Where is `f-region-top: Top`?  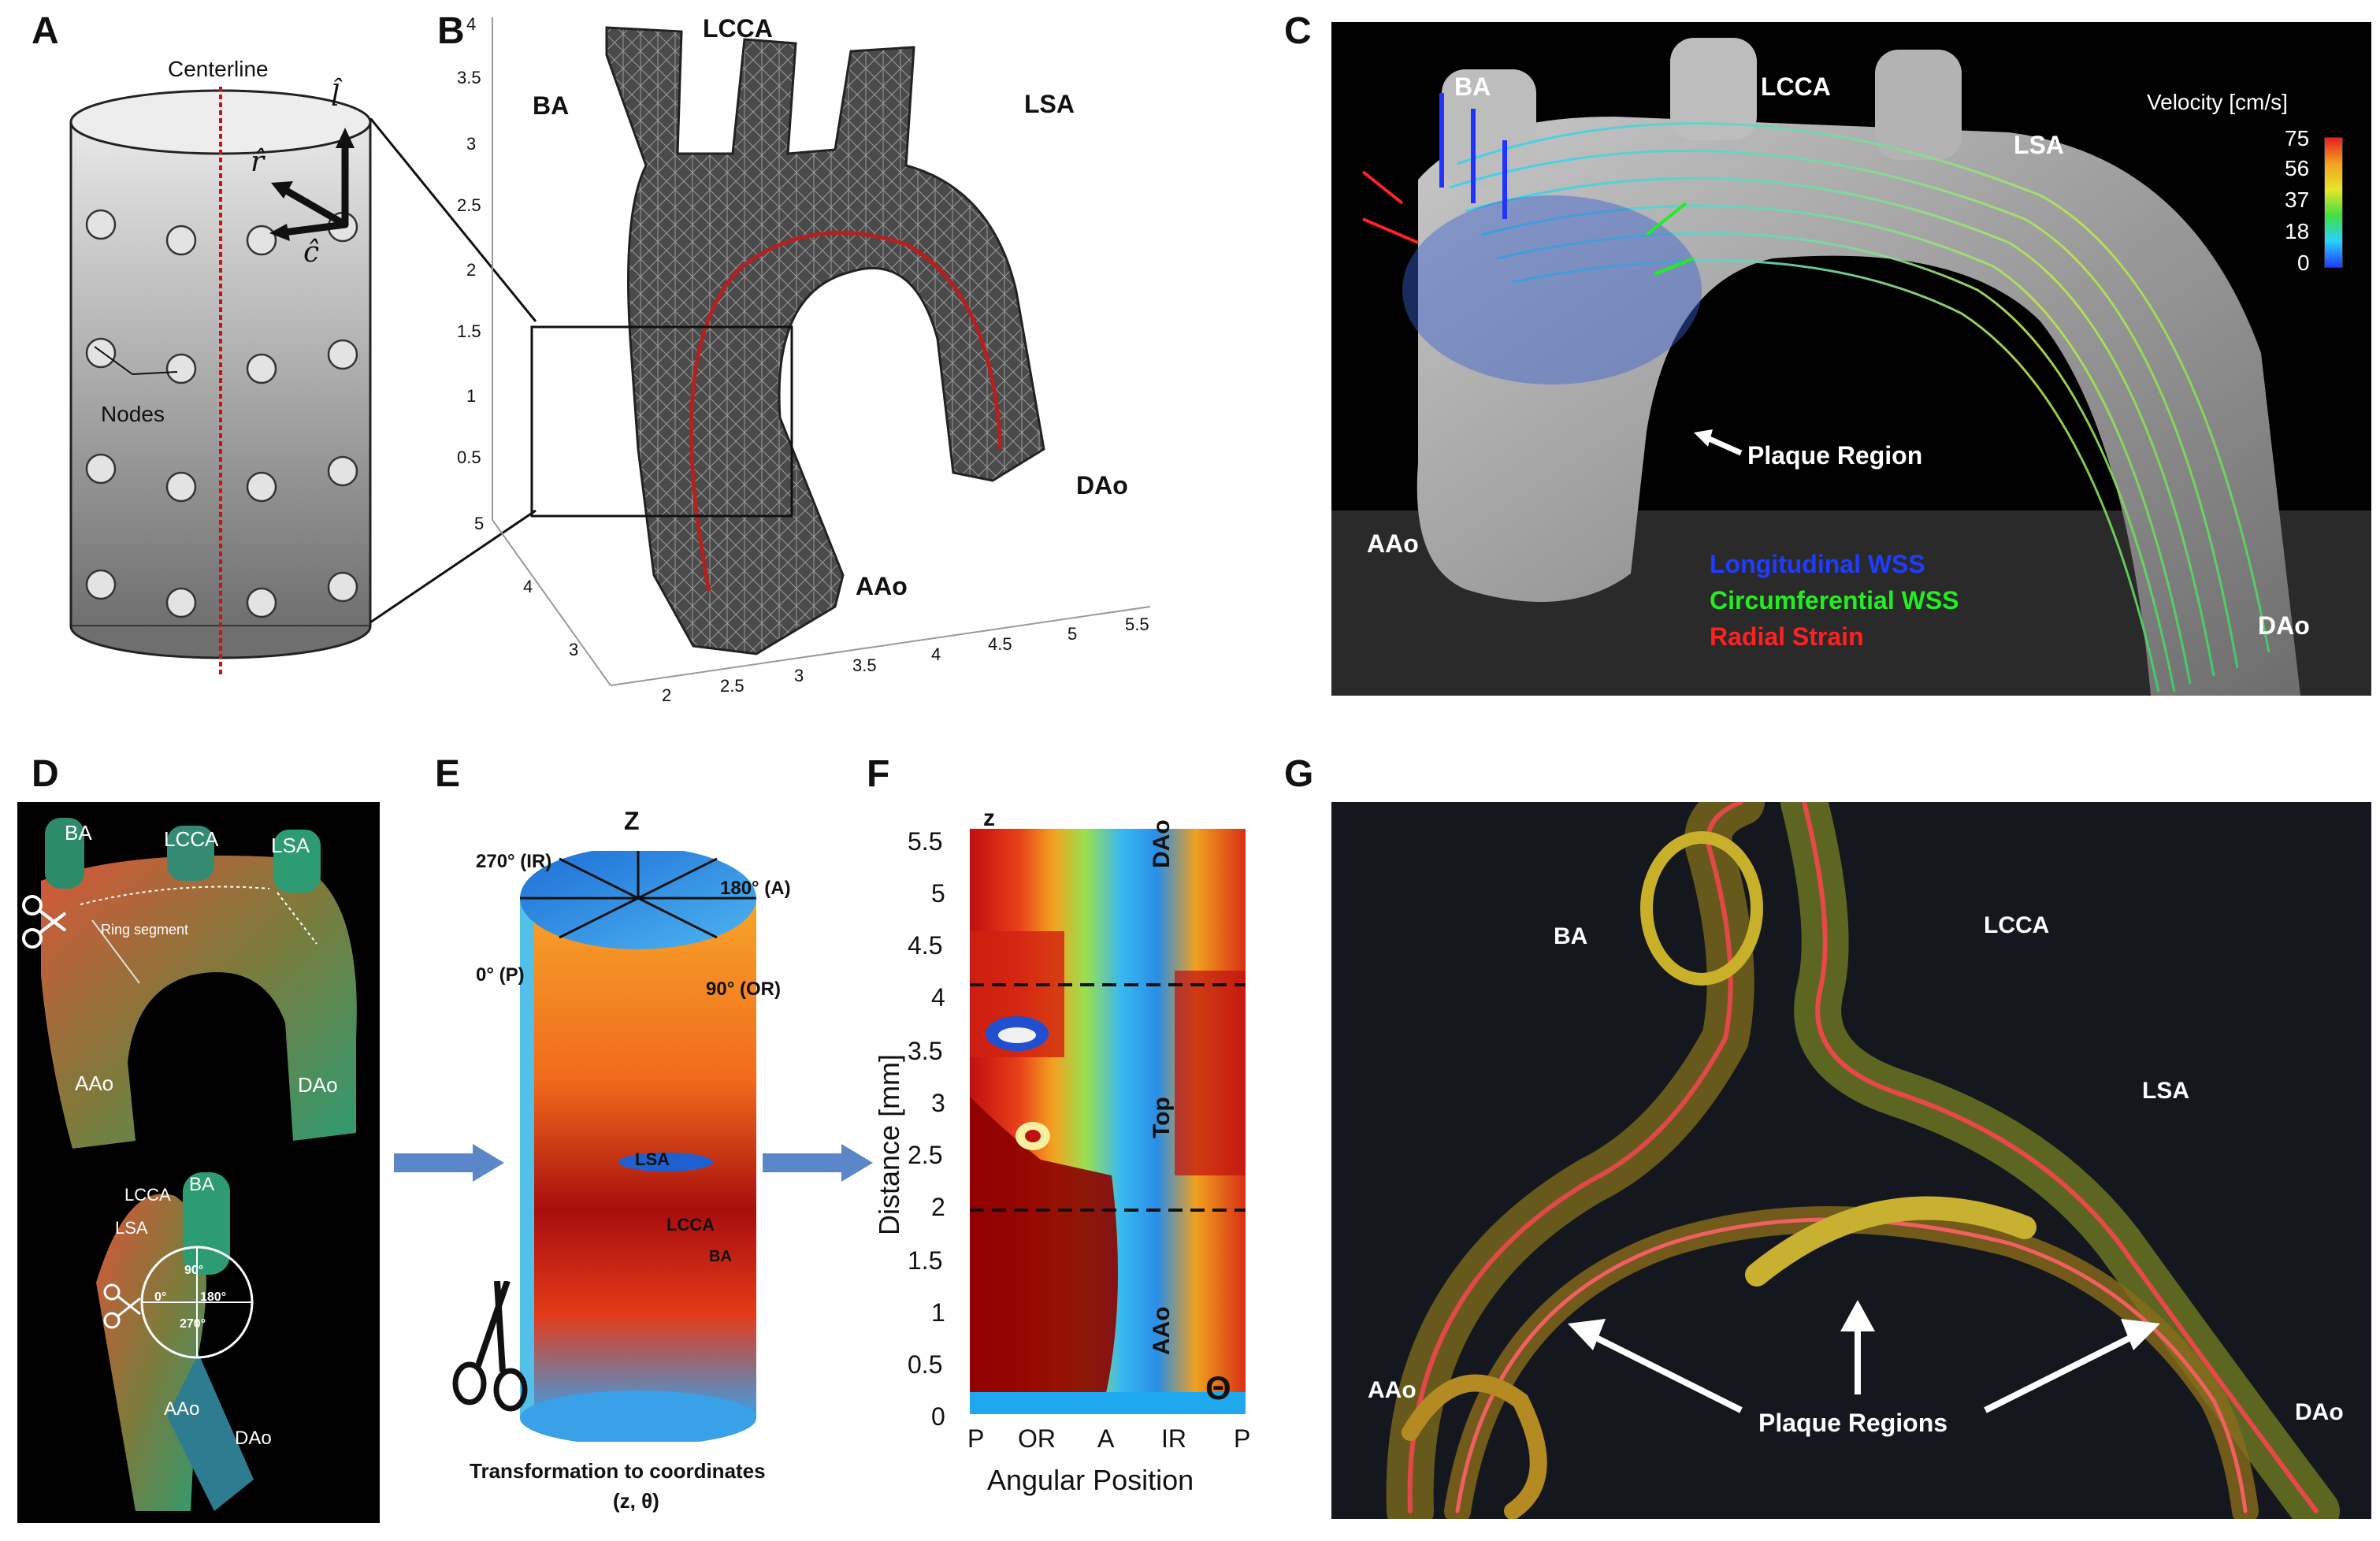
f-region-top: Top is located at coordinates (1162, 1117).